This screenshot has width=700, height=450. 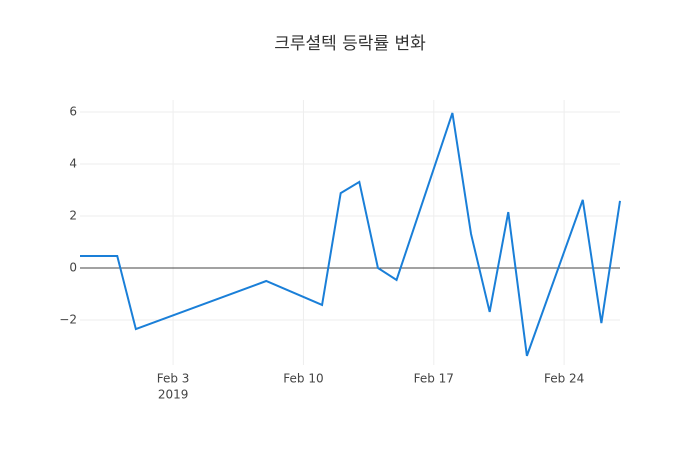 What do you see at coordinates (73, 111) in the screenshot?
I see `y-tick-label: 6` at bounding box center [73, 111].